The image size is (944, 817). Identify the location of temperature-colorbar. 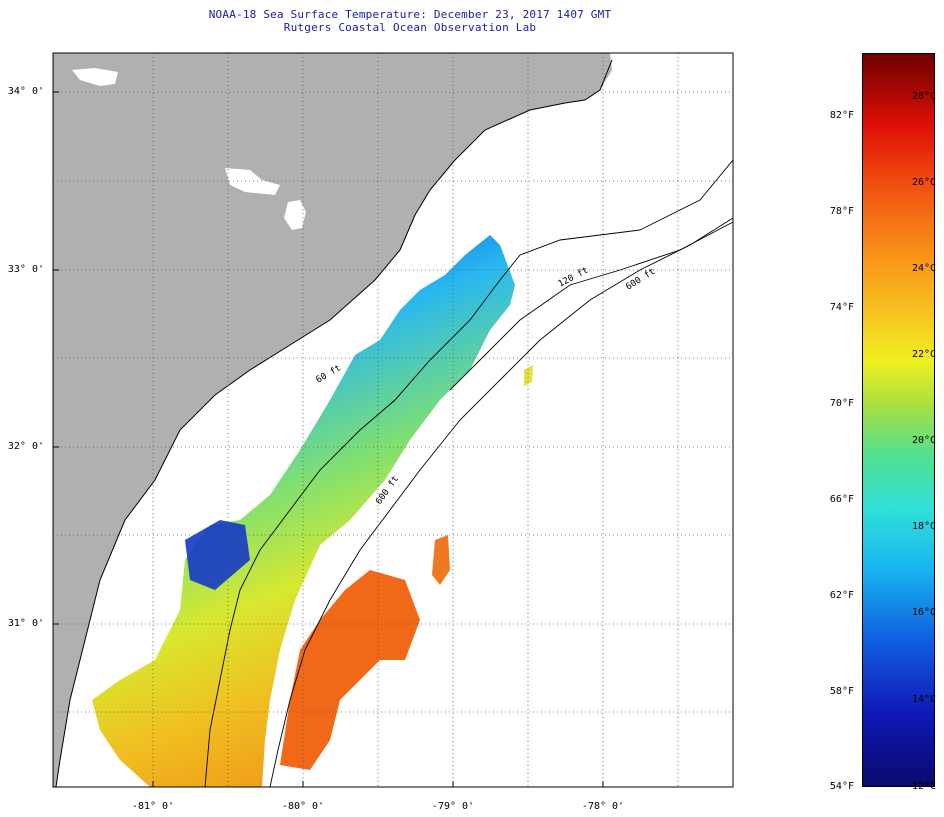
(898, 420).